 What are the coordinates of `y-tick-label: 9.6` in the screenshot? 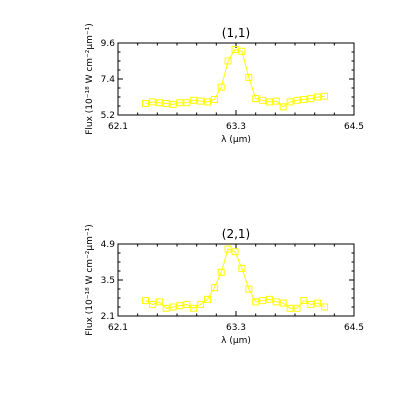 It's located at (108, 44).